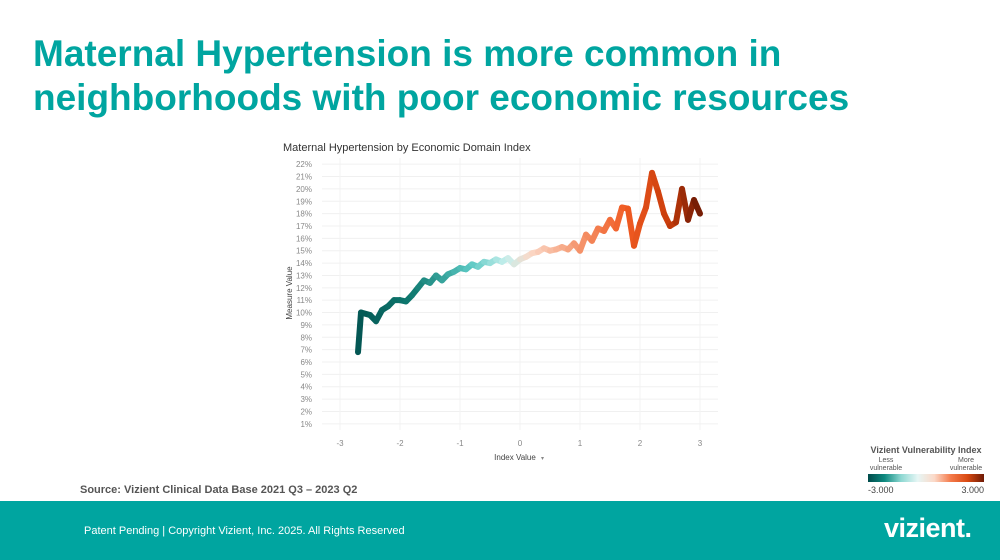 Image resolution: width=1000 pixels, height=560 pixels. I want to click on legend-range: -3.000 3.000, so click(926, 490).